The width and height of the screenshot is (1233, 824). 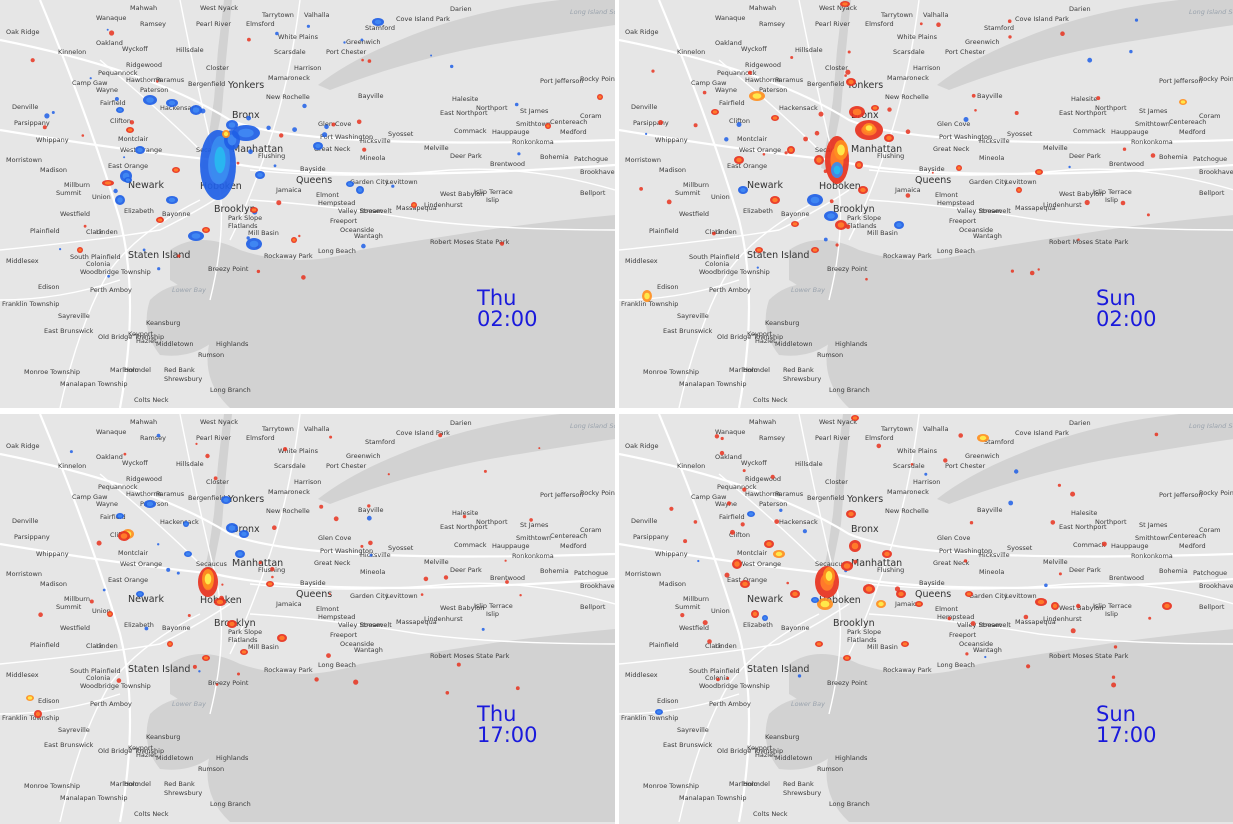 I want to click on place-label: Medford, so click(x=573, y=132).